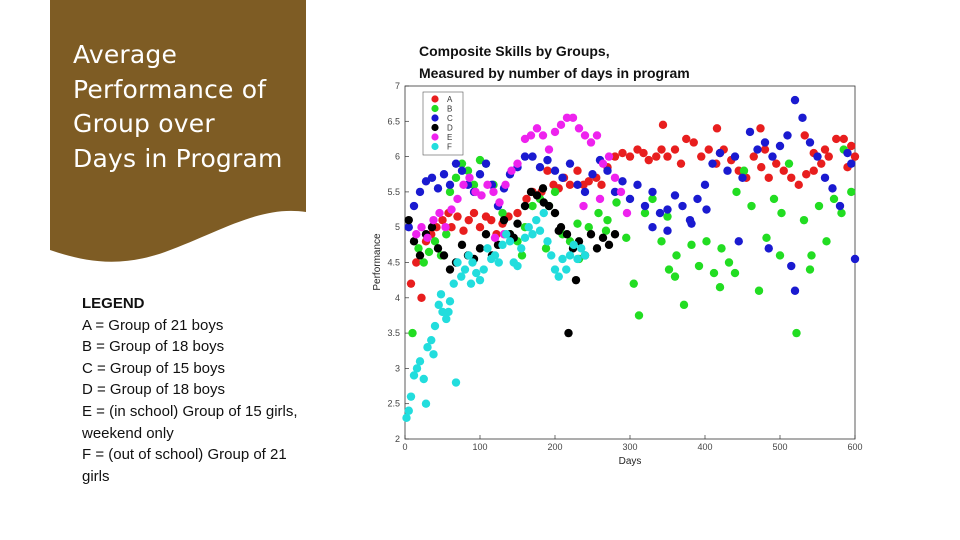 The image size is (960, 540). I want to click on x-tick-label: 400, so click(704, 447).